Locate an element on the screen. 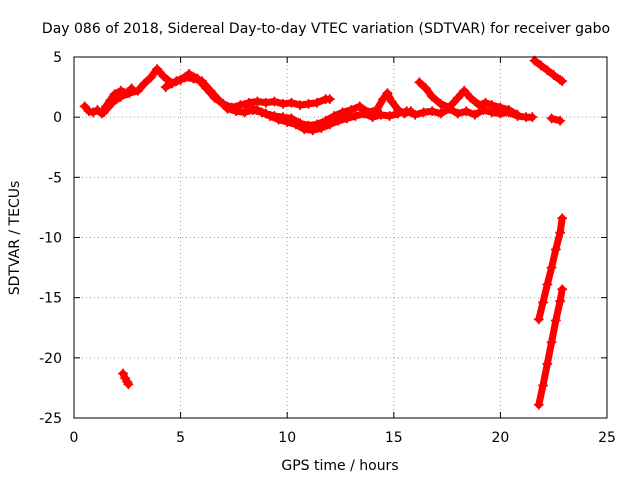  x-tick-label: 10 is located at coordinates (287, 438).